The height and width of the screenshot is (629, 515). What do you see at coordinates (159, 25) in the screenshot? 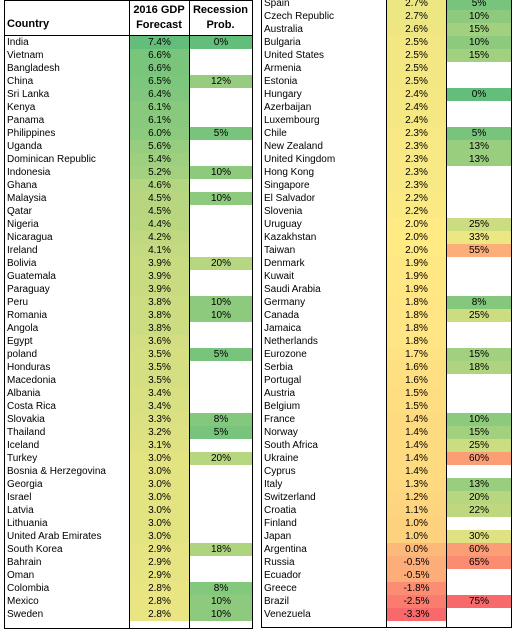
I see `header-gdp-line2: Forecast` at bounding box center [159, 25].